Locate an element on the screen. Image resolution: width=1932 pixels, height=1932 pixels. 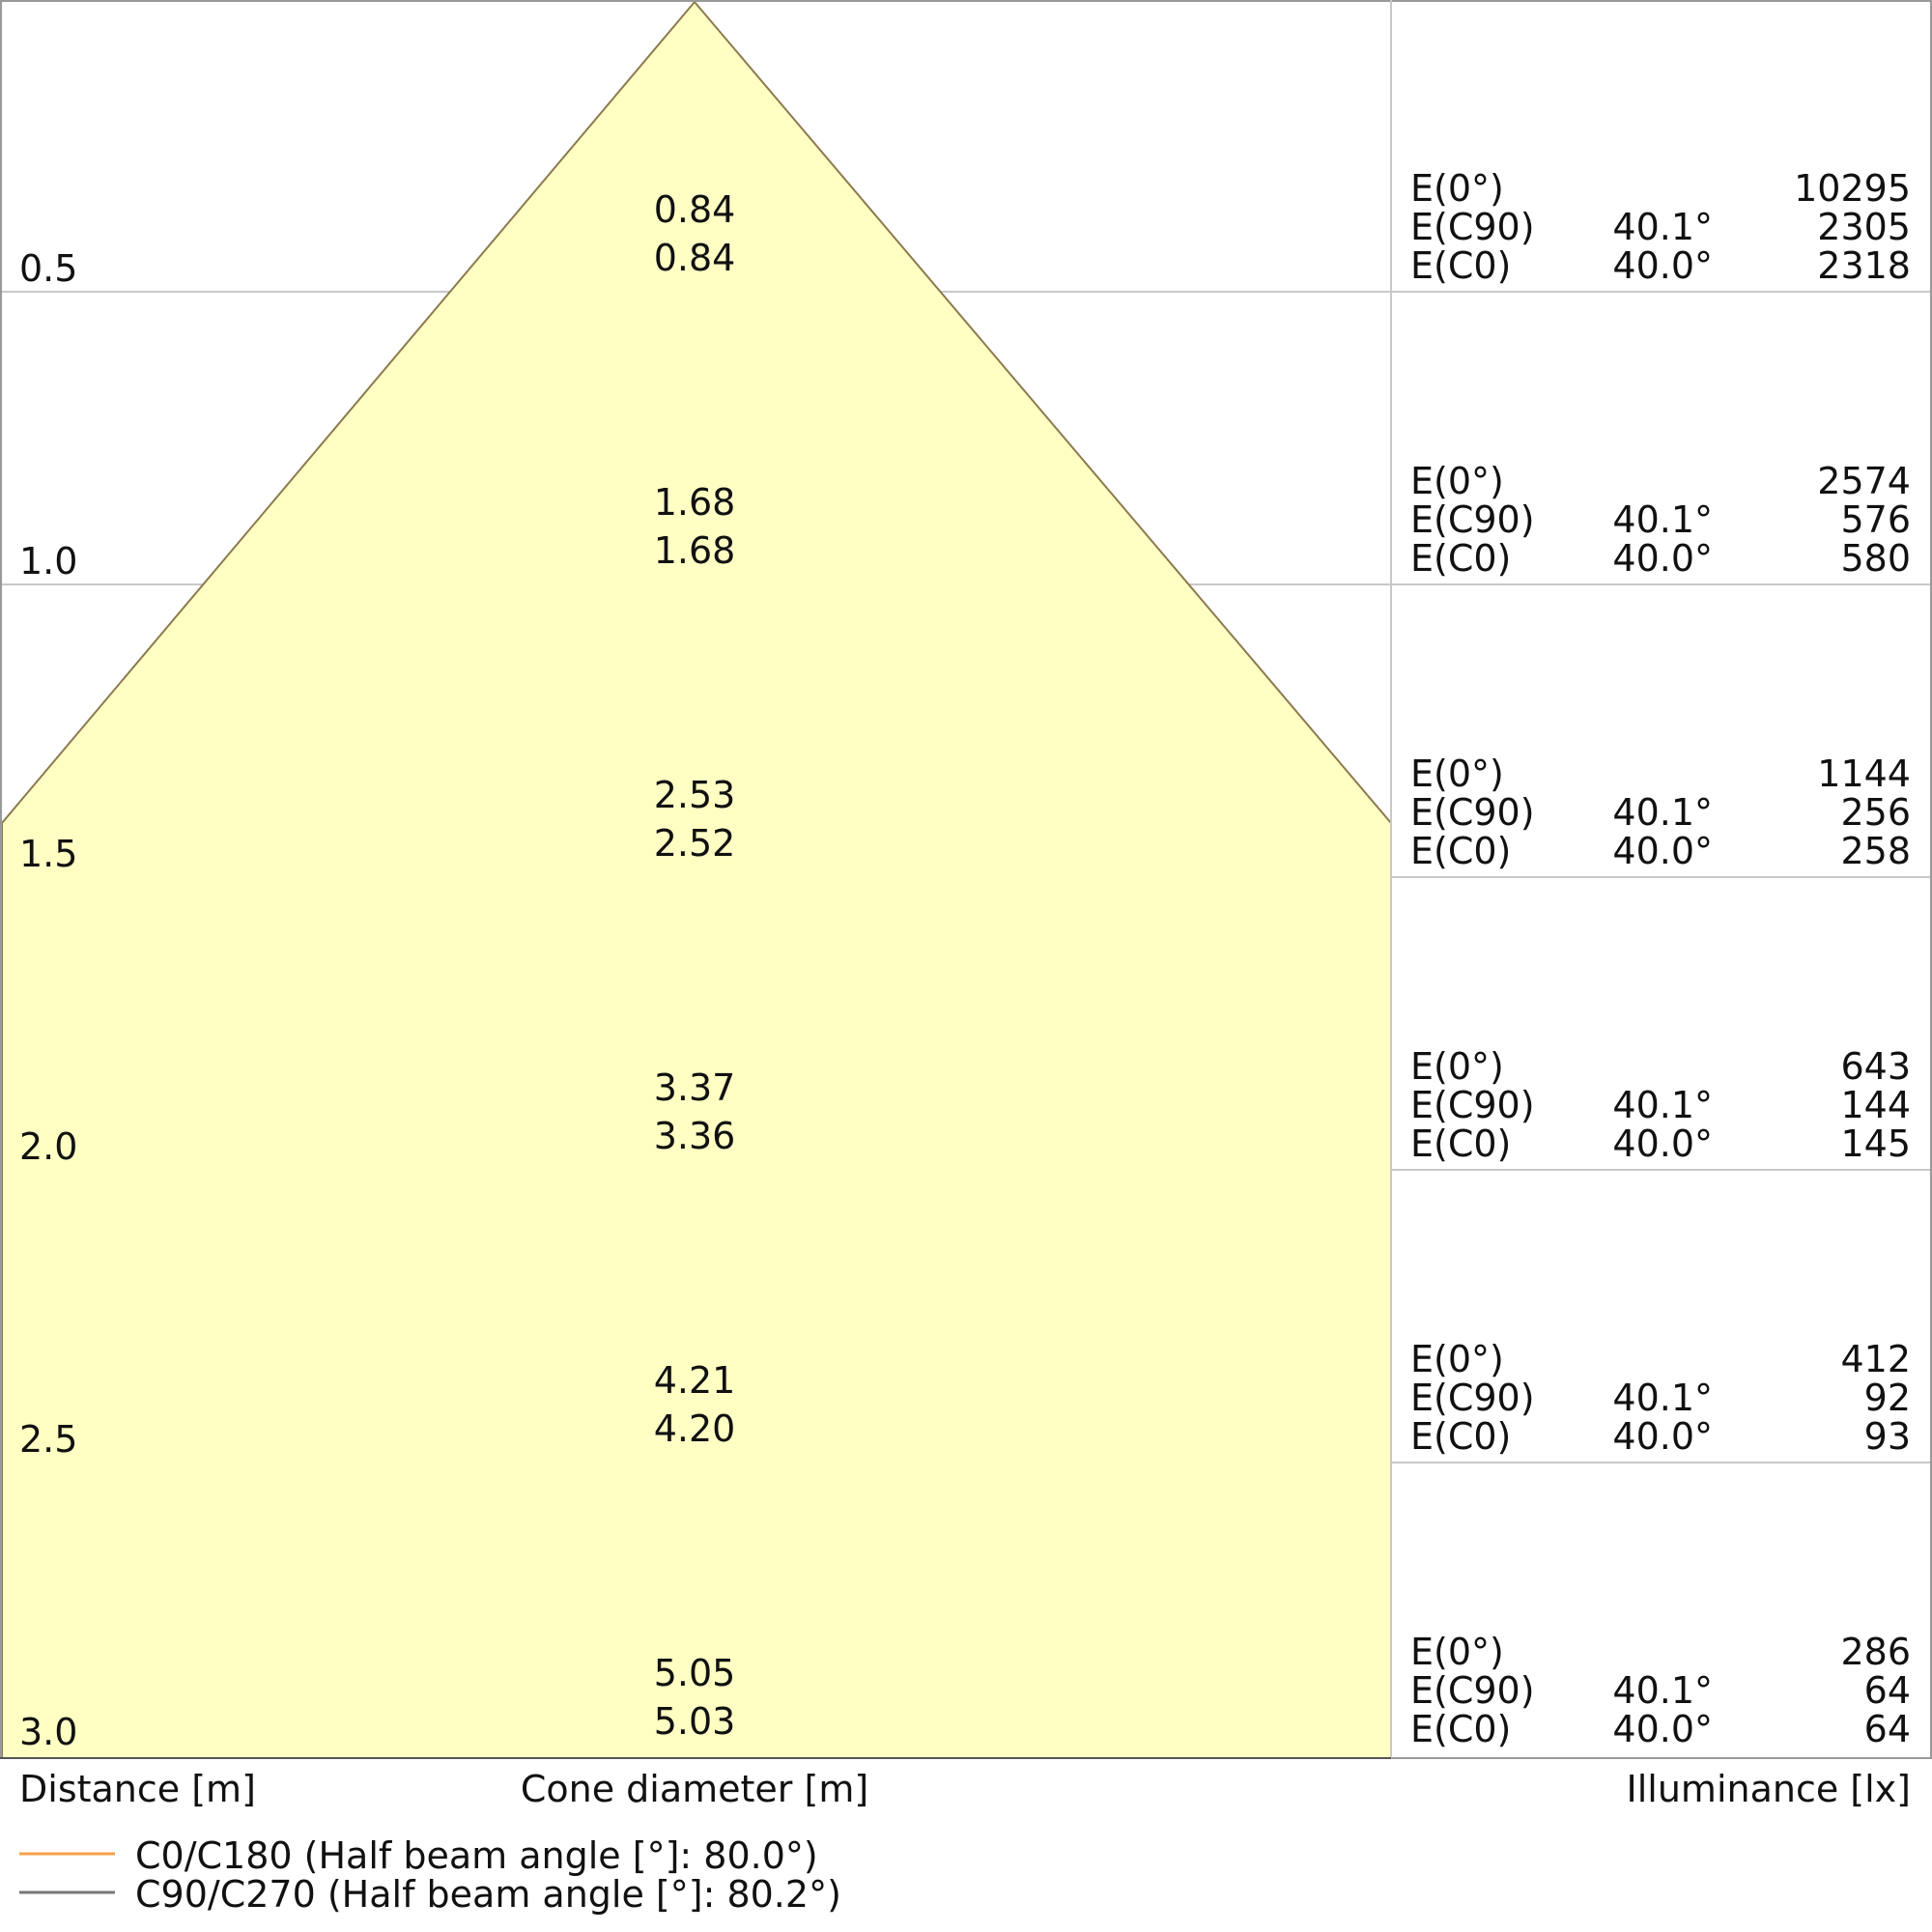
ec0-value: 580 is located at coordinates (1875, 558).